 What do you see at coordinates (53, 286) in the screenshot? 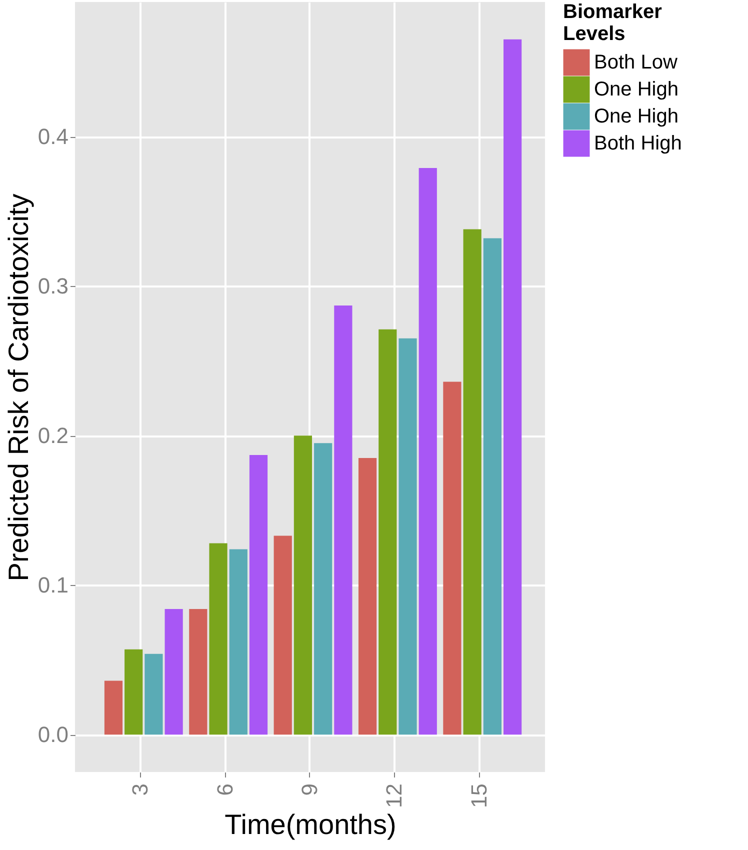
I see `y-tick-label: 0.3` at bounding box center [53, 286].